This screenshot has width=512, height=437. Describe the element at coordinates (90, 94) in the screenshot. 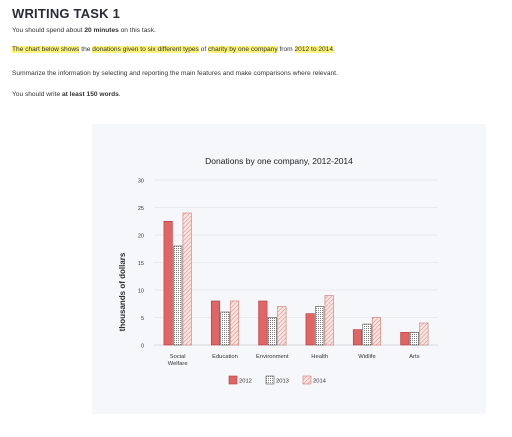

I see `words-bold: at least 150 words` at that location.